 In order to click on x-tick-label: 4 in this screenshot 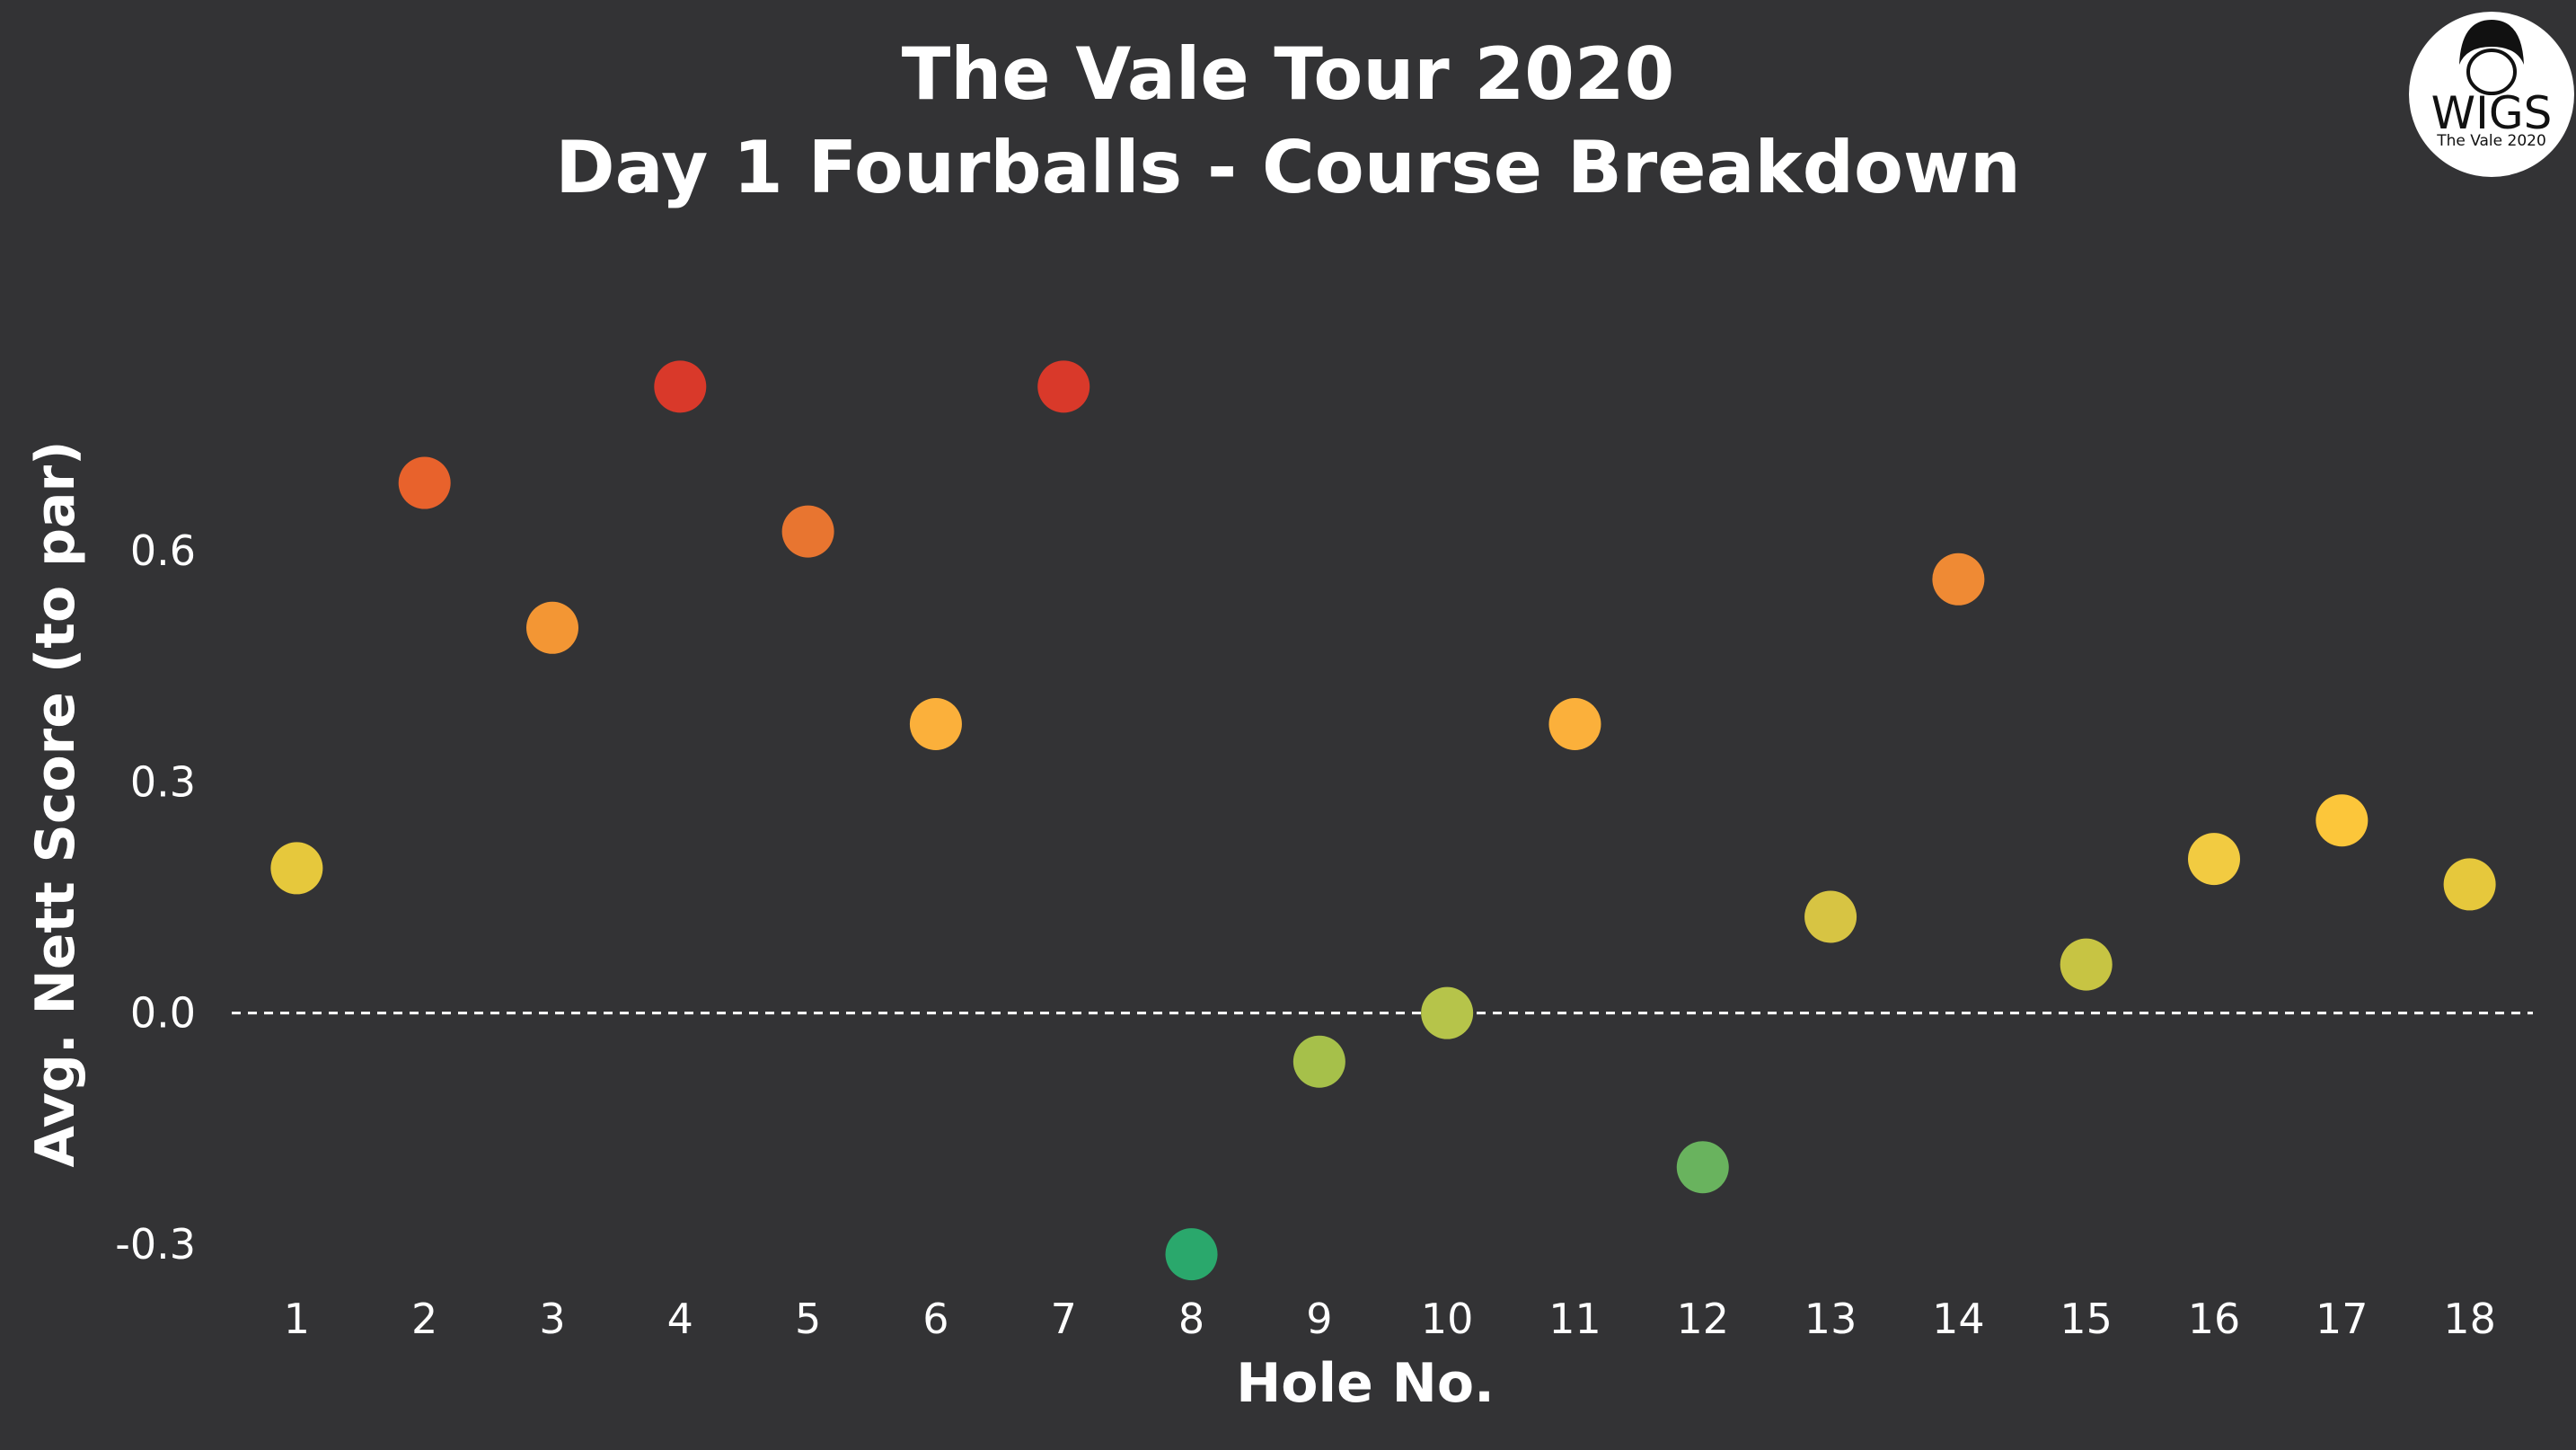, I will do `click(680, 1319)`.